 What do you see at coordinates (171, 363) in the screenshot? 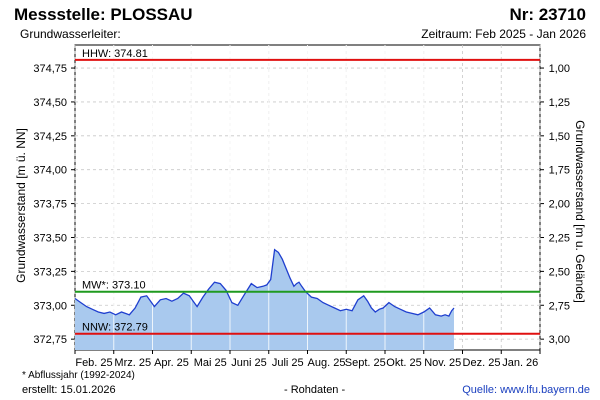
I see `x-tick-label: Apr. 25` at bounding box center [171, 363].